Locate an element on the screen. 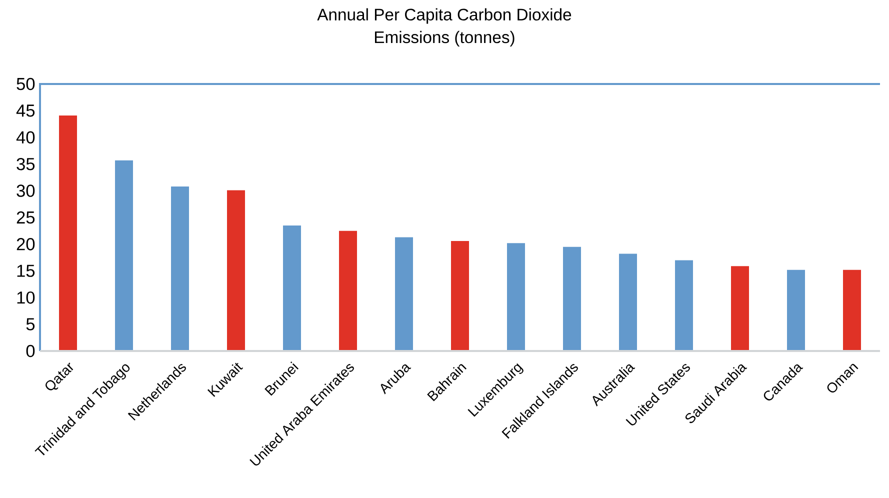 The height and width of the screenshot is (498, 889). y-tick-label: 45 is located at coordinates (25, 110).